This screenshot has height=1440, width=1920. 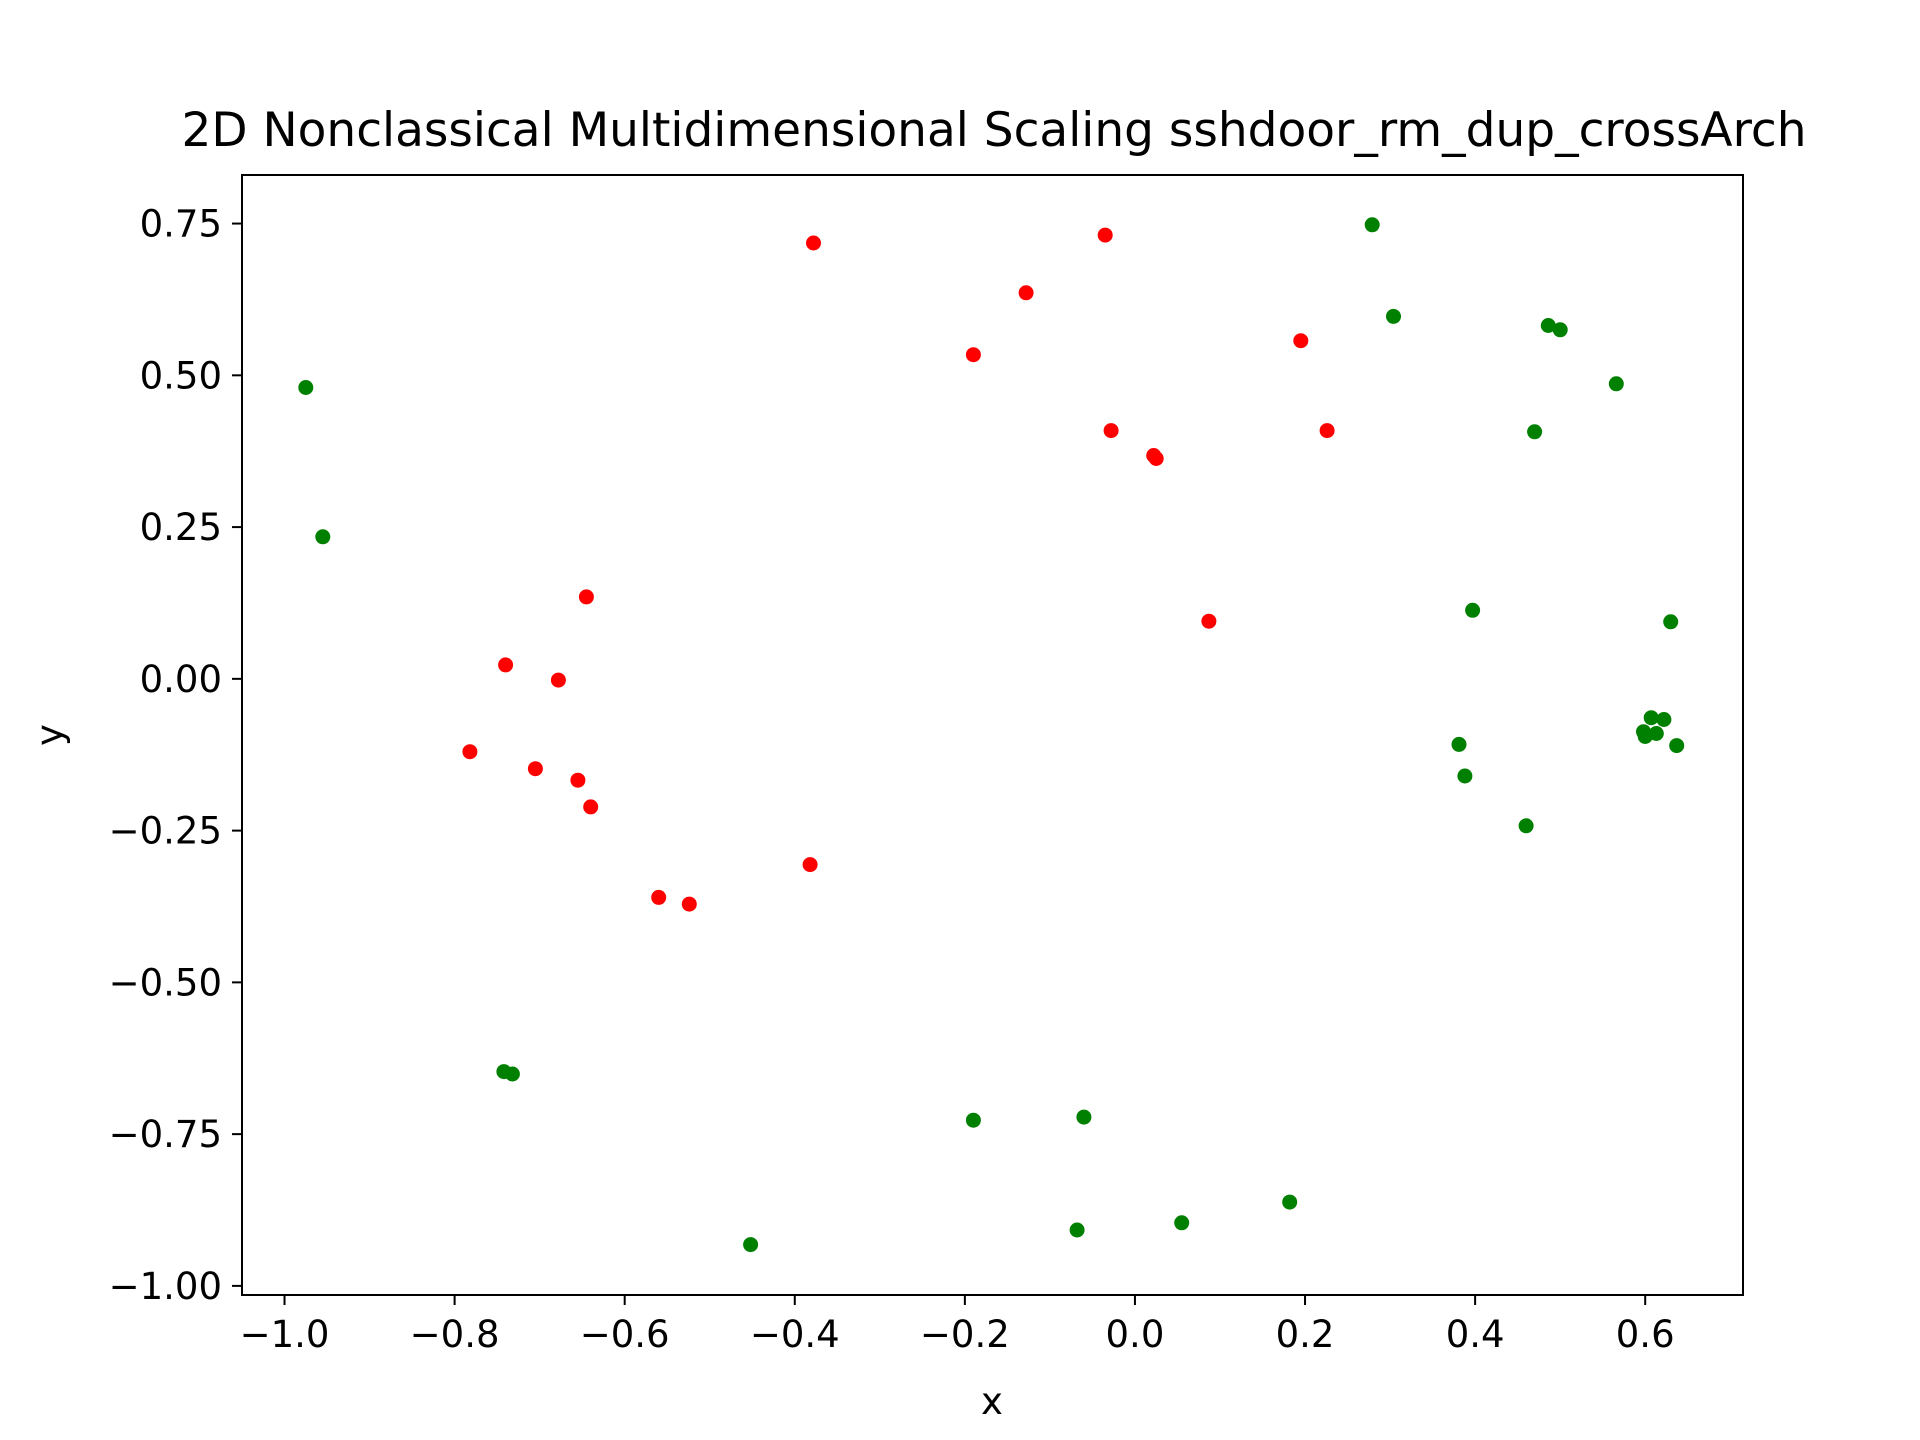 I want to click on y-tick-label-7: −1.00, so click(x=165, y=1286).